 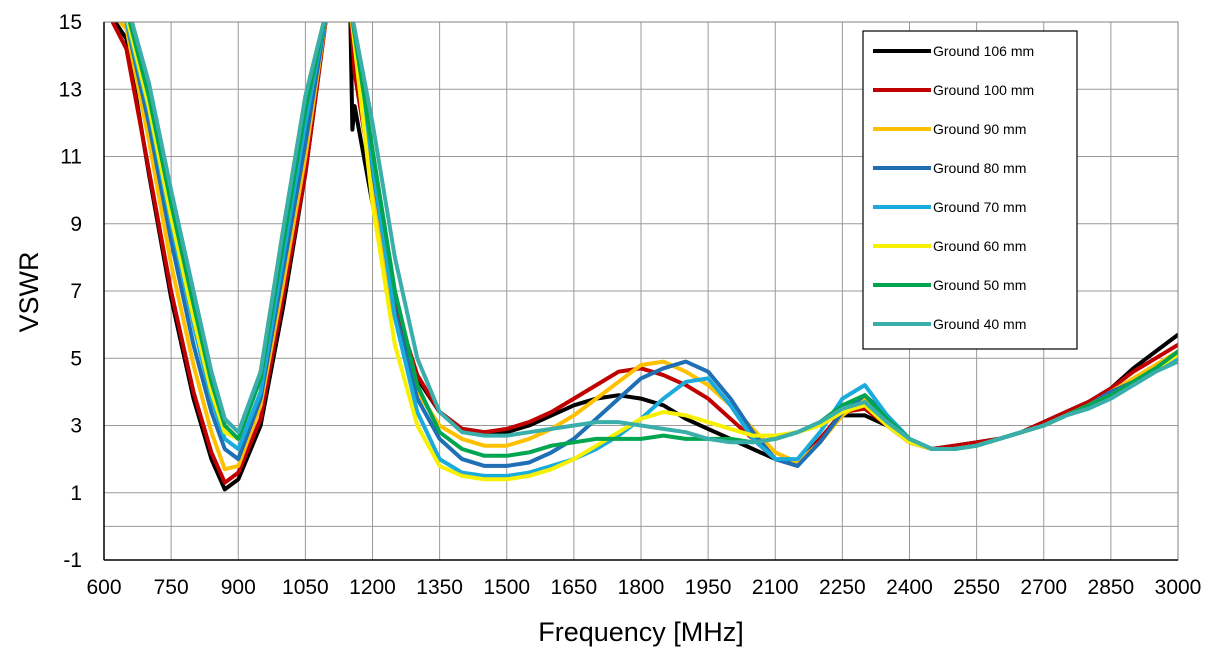 What do you see at coordinates (708, 587) in the screenshot?
I see `x-tick-label: 1950` at bounding box center [708, 587].